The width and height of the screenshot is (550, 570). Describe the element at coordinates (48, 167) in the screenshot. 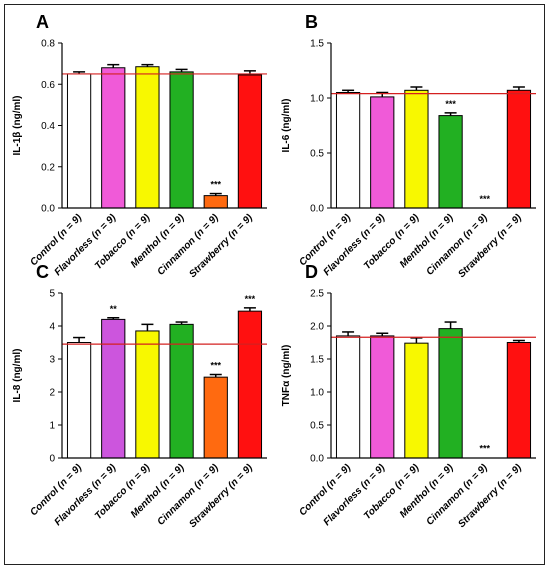

I see `y-tick-label: 0.2` at that location.